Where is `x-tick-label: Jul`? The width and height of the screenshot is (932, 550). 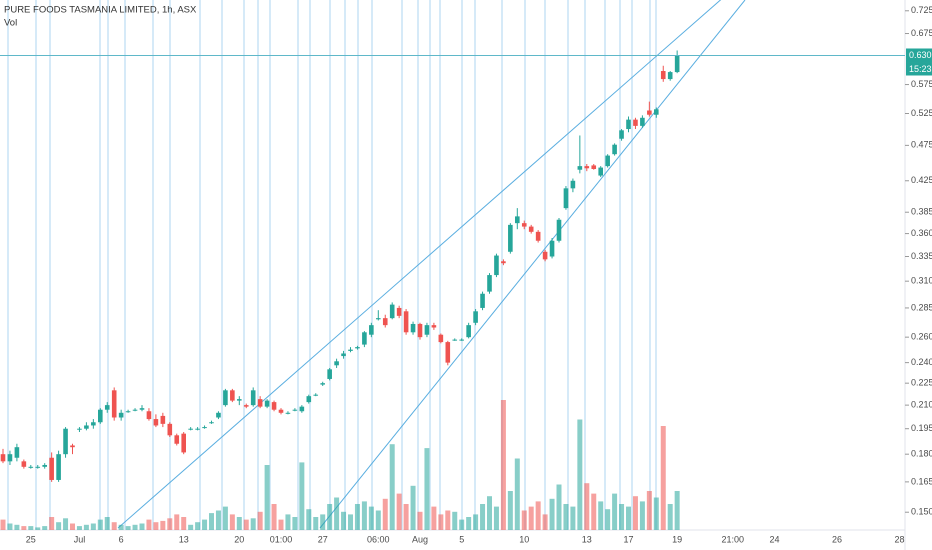
x-tick-label: Jul is located at coordinates (80, 539).